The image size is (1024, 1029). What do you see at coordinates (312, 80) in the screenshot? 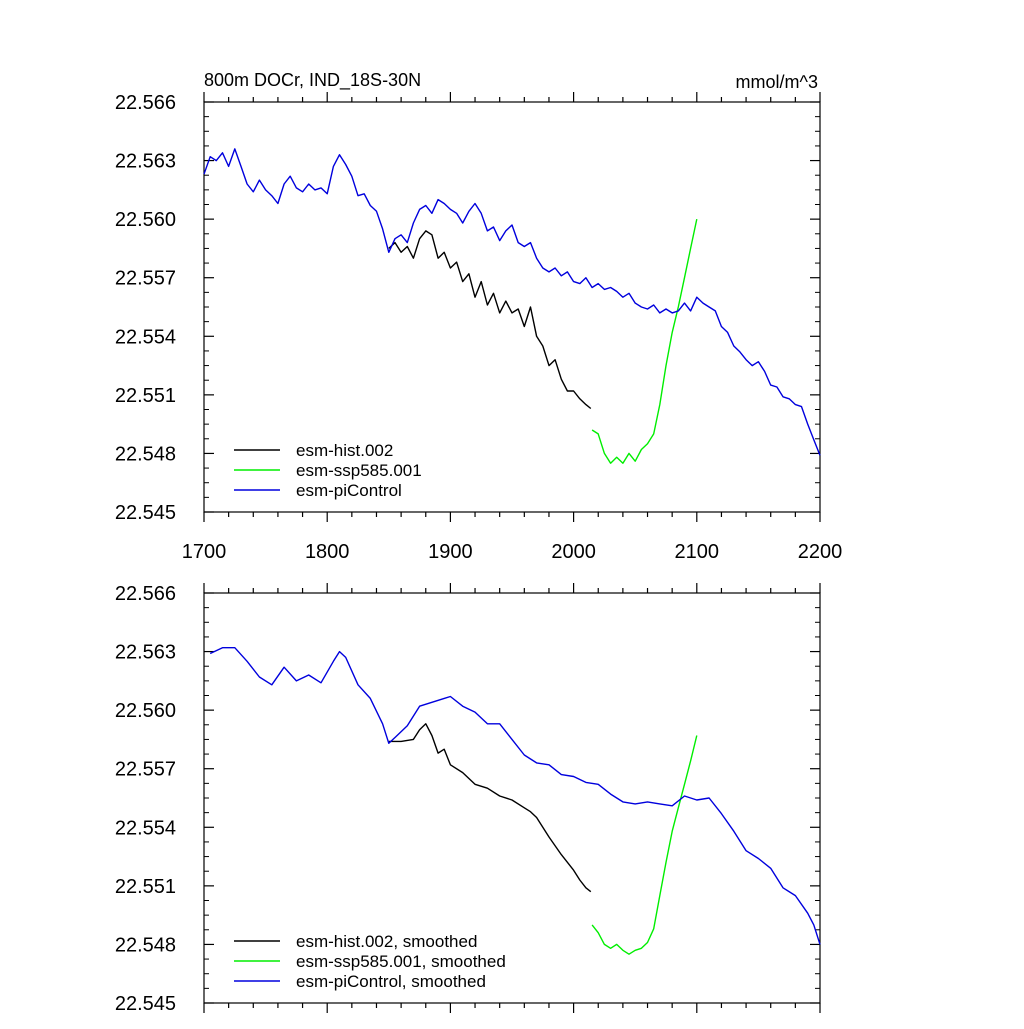
I see `chart-title: 800m DOCr, IND_18S-30N` at bounding box center [312, 80].